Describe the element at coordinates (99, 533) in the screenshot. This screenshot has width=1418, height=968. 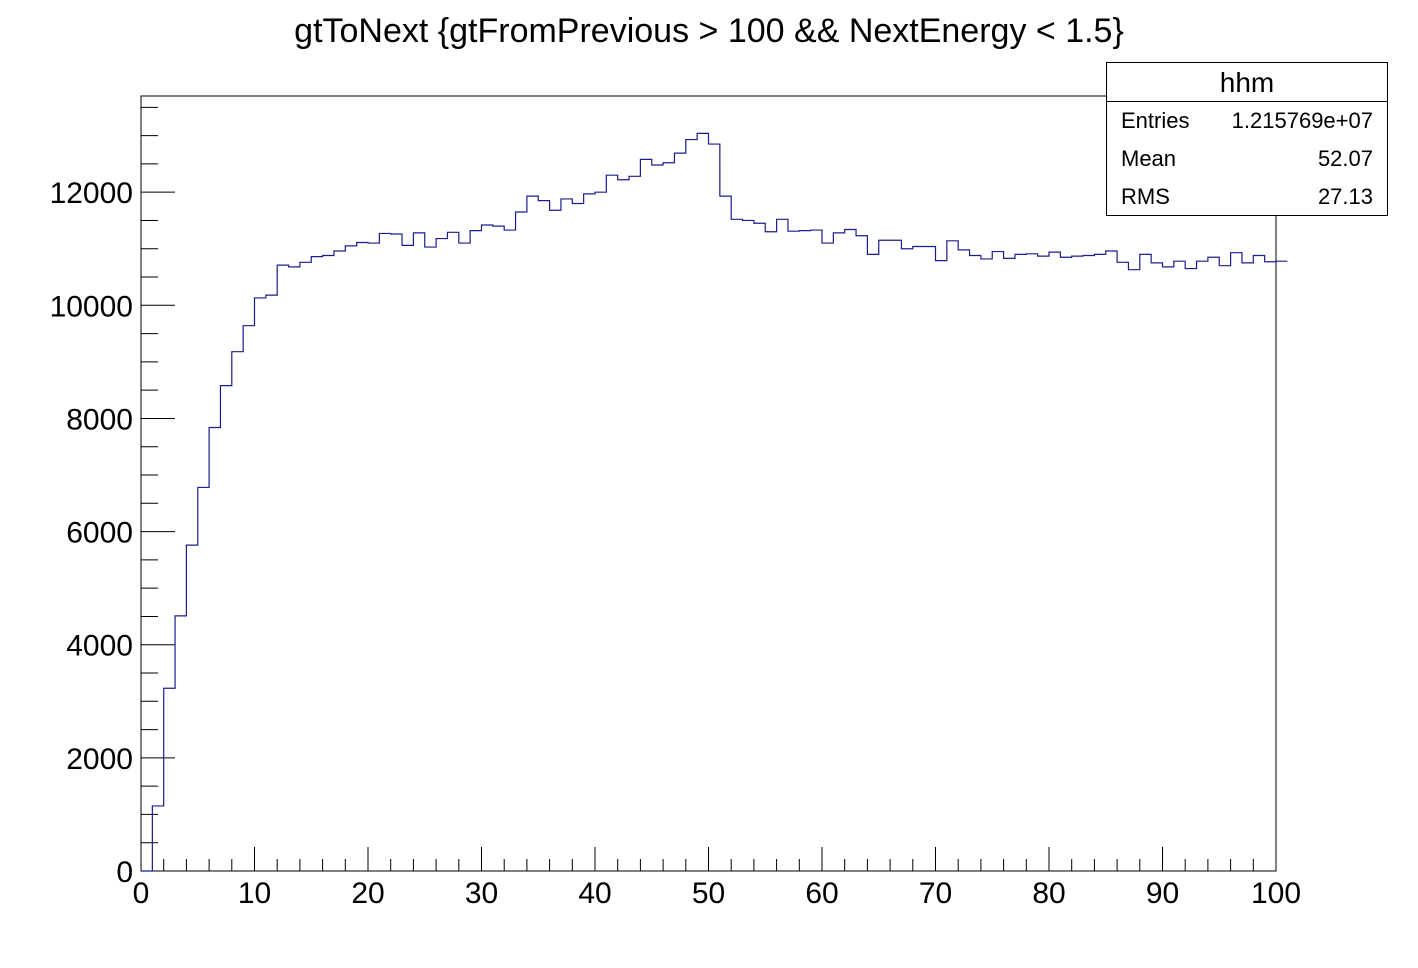
I see `y-tick-label: 6000` at that location.